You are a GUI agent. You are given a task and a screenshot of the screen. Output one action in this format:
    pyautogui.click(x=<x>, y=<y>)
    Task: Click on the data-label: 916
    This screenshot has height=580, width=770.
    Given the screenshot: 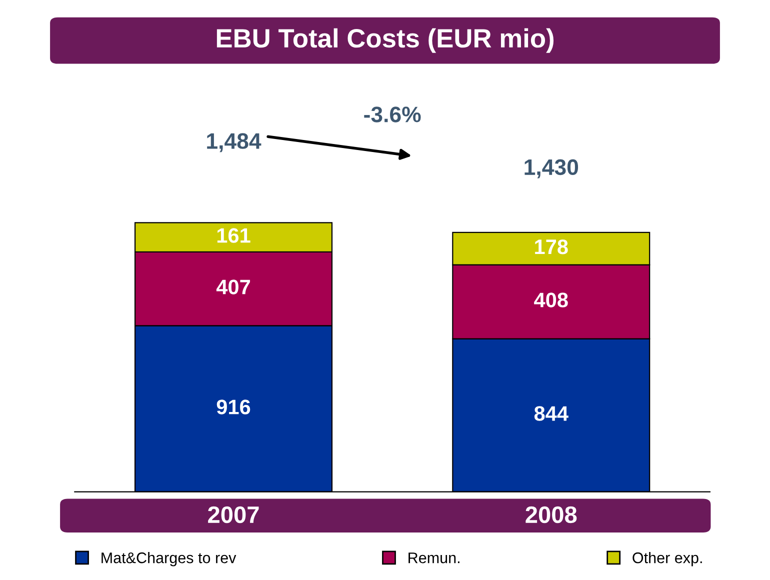 What is the action you would take?
    pyautogui.click(x=233, y=407)
    